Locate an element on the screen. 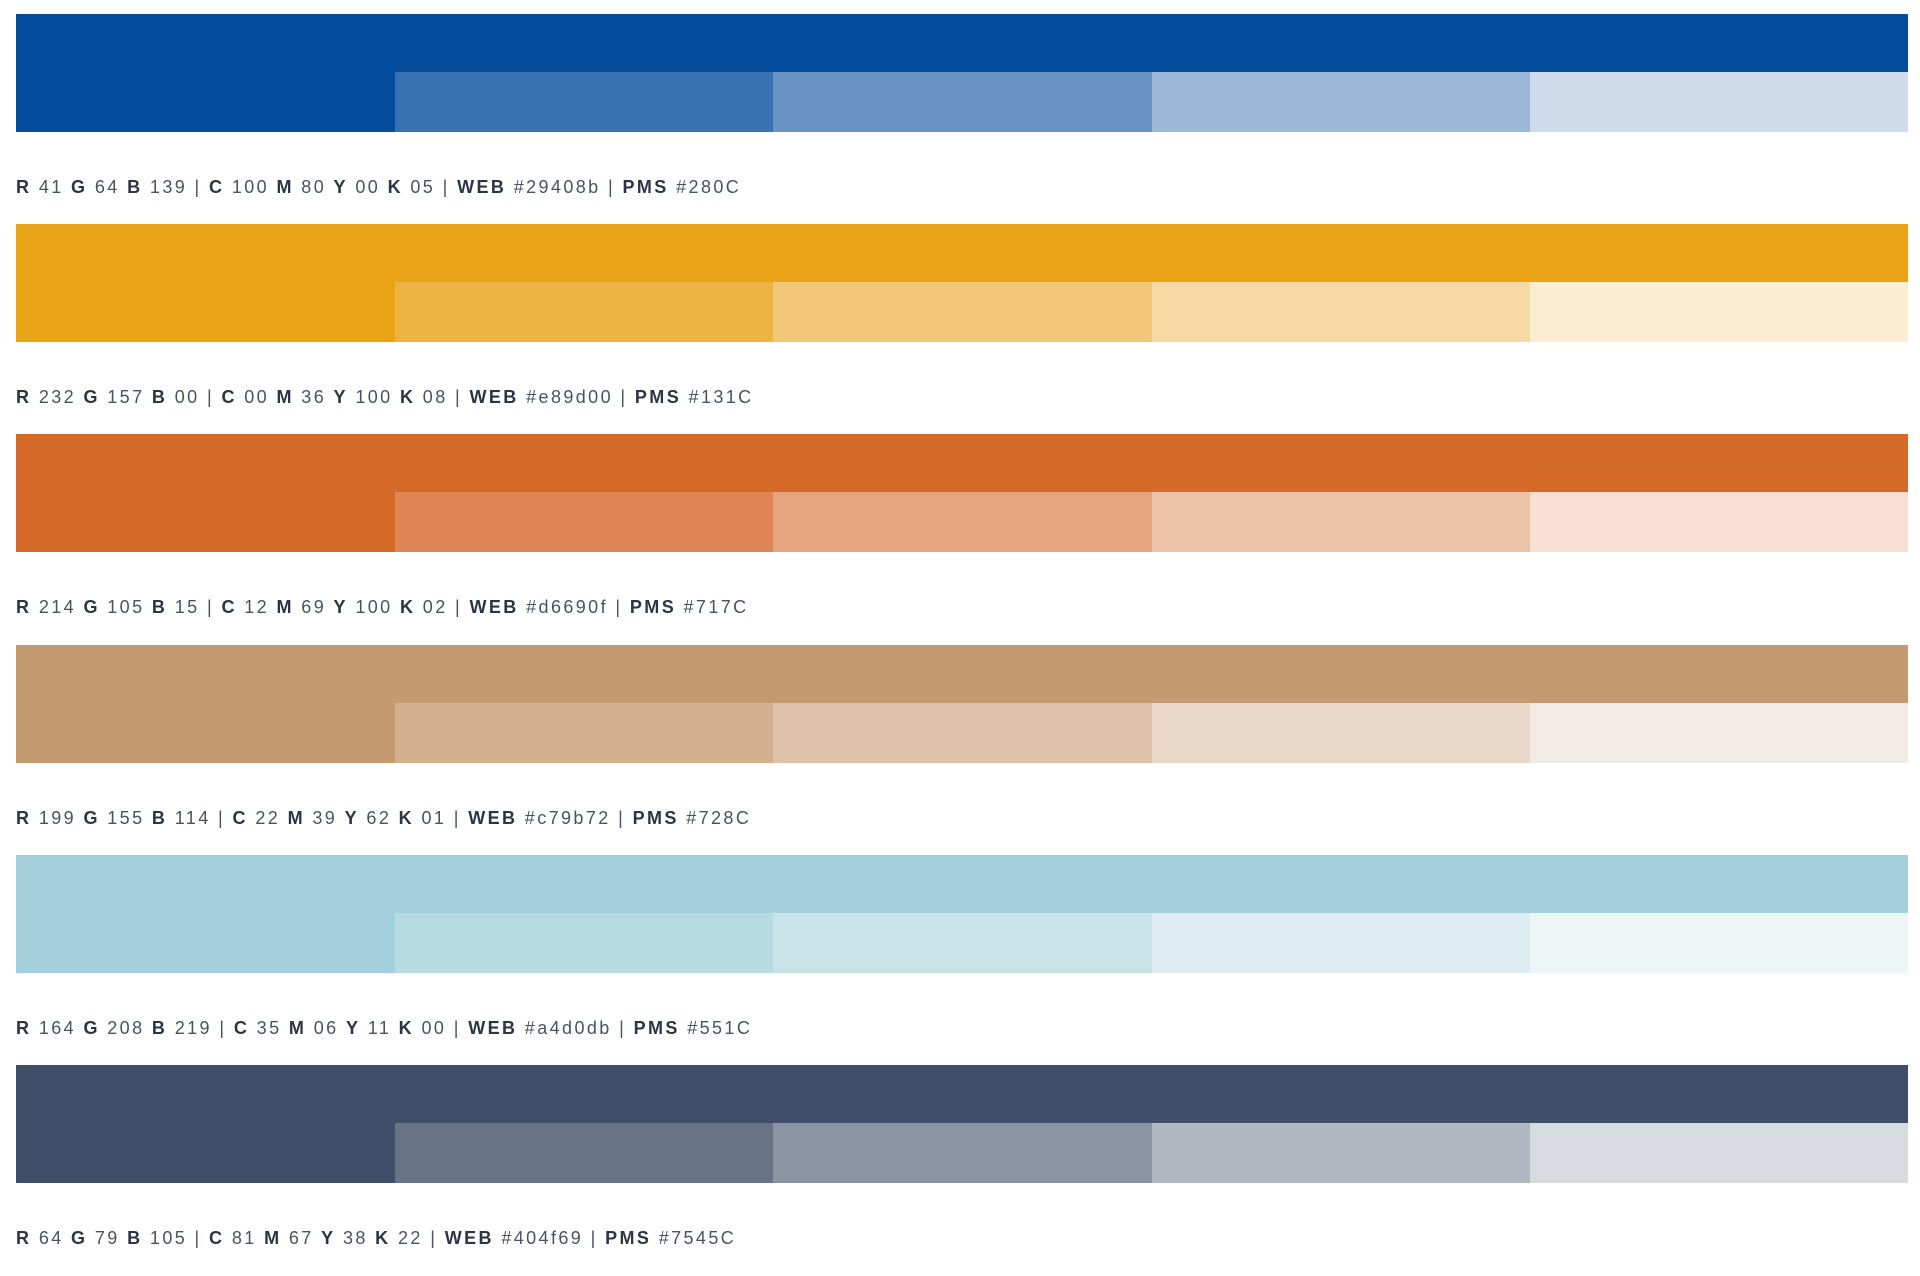  b-value: 15 is located at coordinates (187, 607).